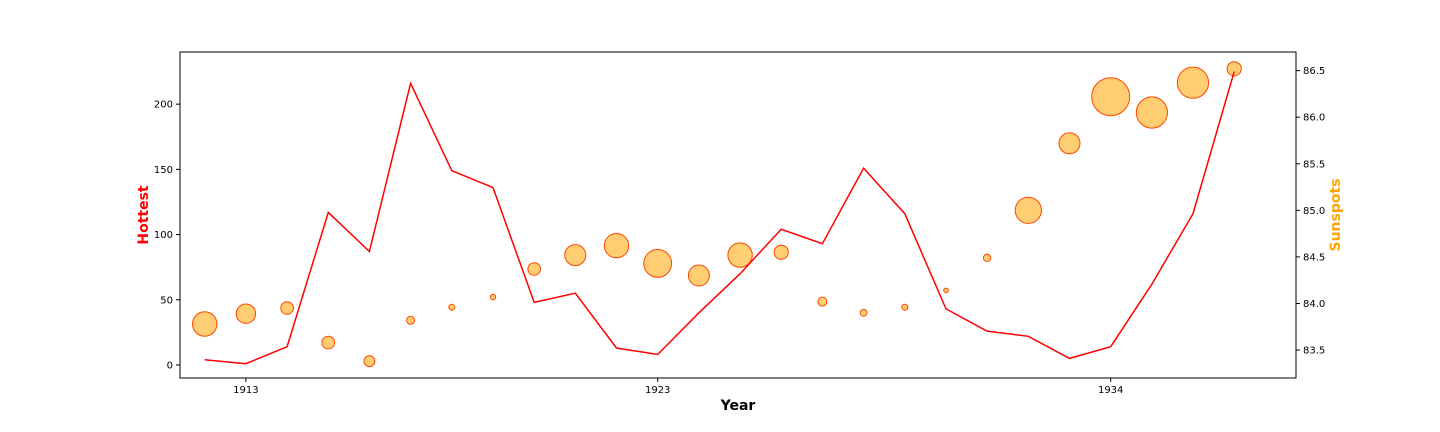 The height and width of the screenshot is (432, 1440). I want to click on y-right-tick-label: 85.0, so click(1314, 211).